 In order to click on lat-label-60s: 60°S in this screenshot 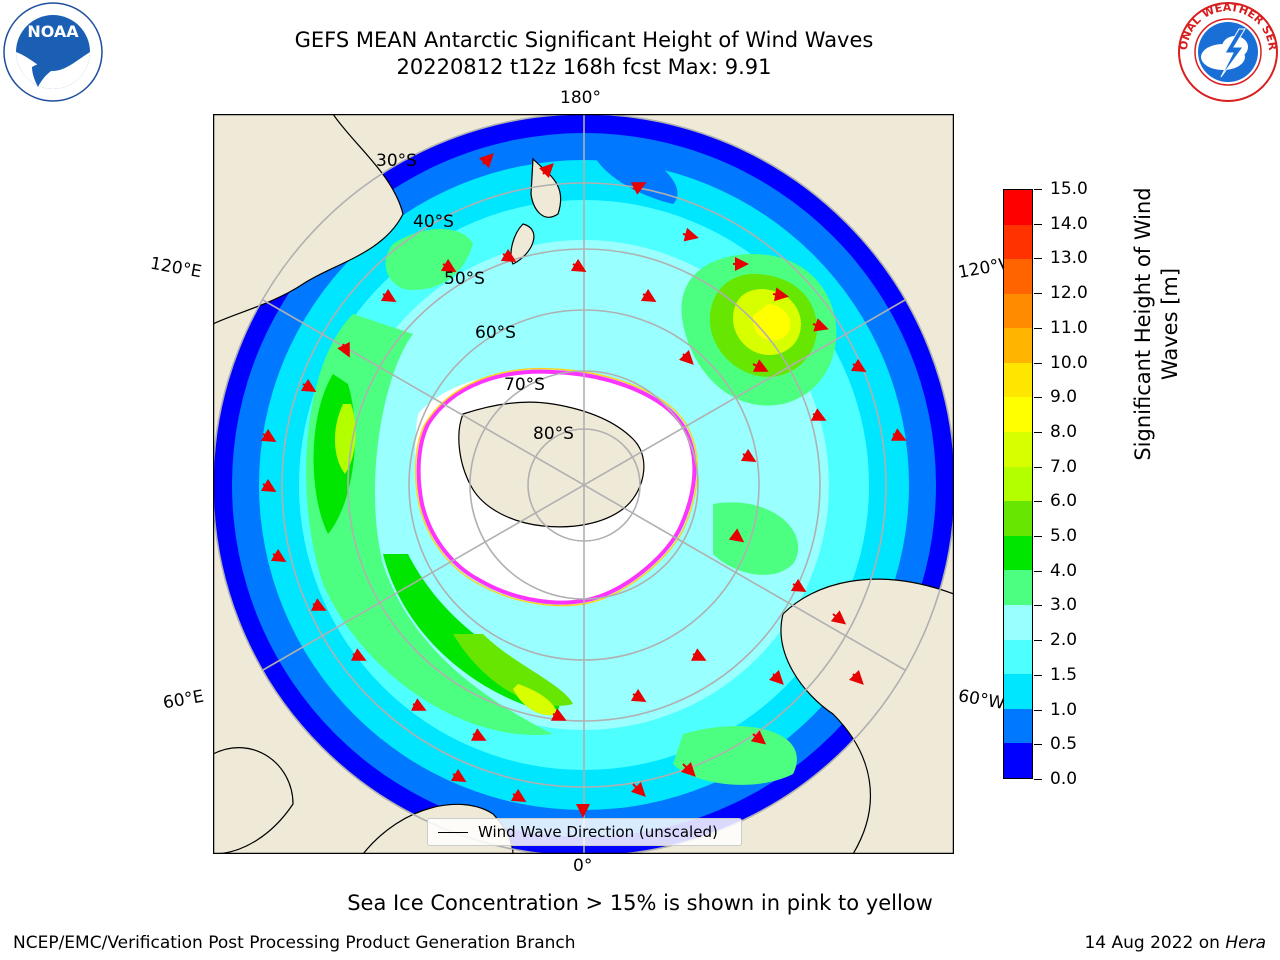, I will do `click(495, 333)`.